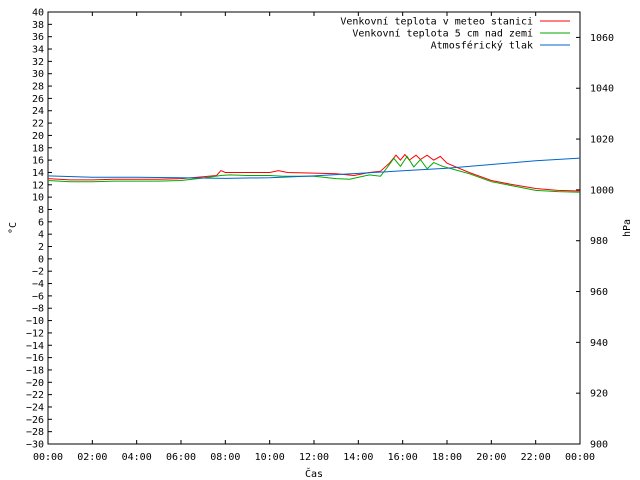 The height and width of the screenshot is (480, 640). I want to click on y-tick-label: −20, so click(35, 383).